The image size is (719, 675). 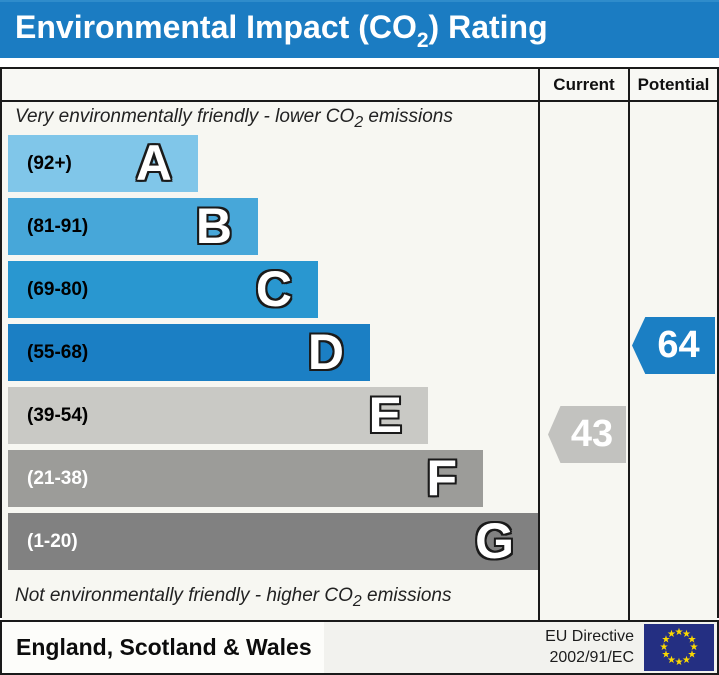 I want to click on band-letter-C: C, so click(x=273, y=289).